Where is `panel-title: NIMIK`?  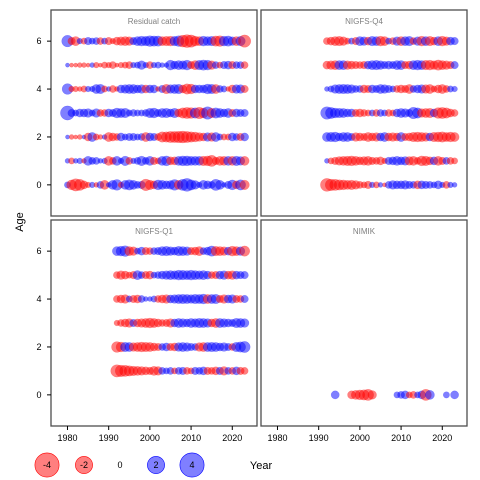 panel-title: NIMIK is located at coordinates (364, 231).